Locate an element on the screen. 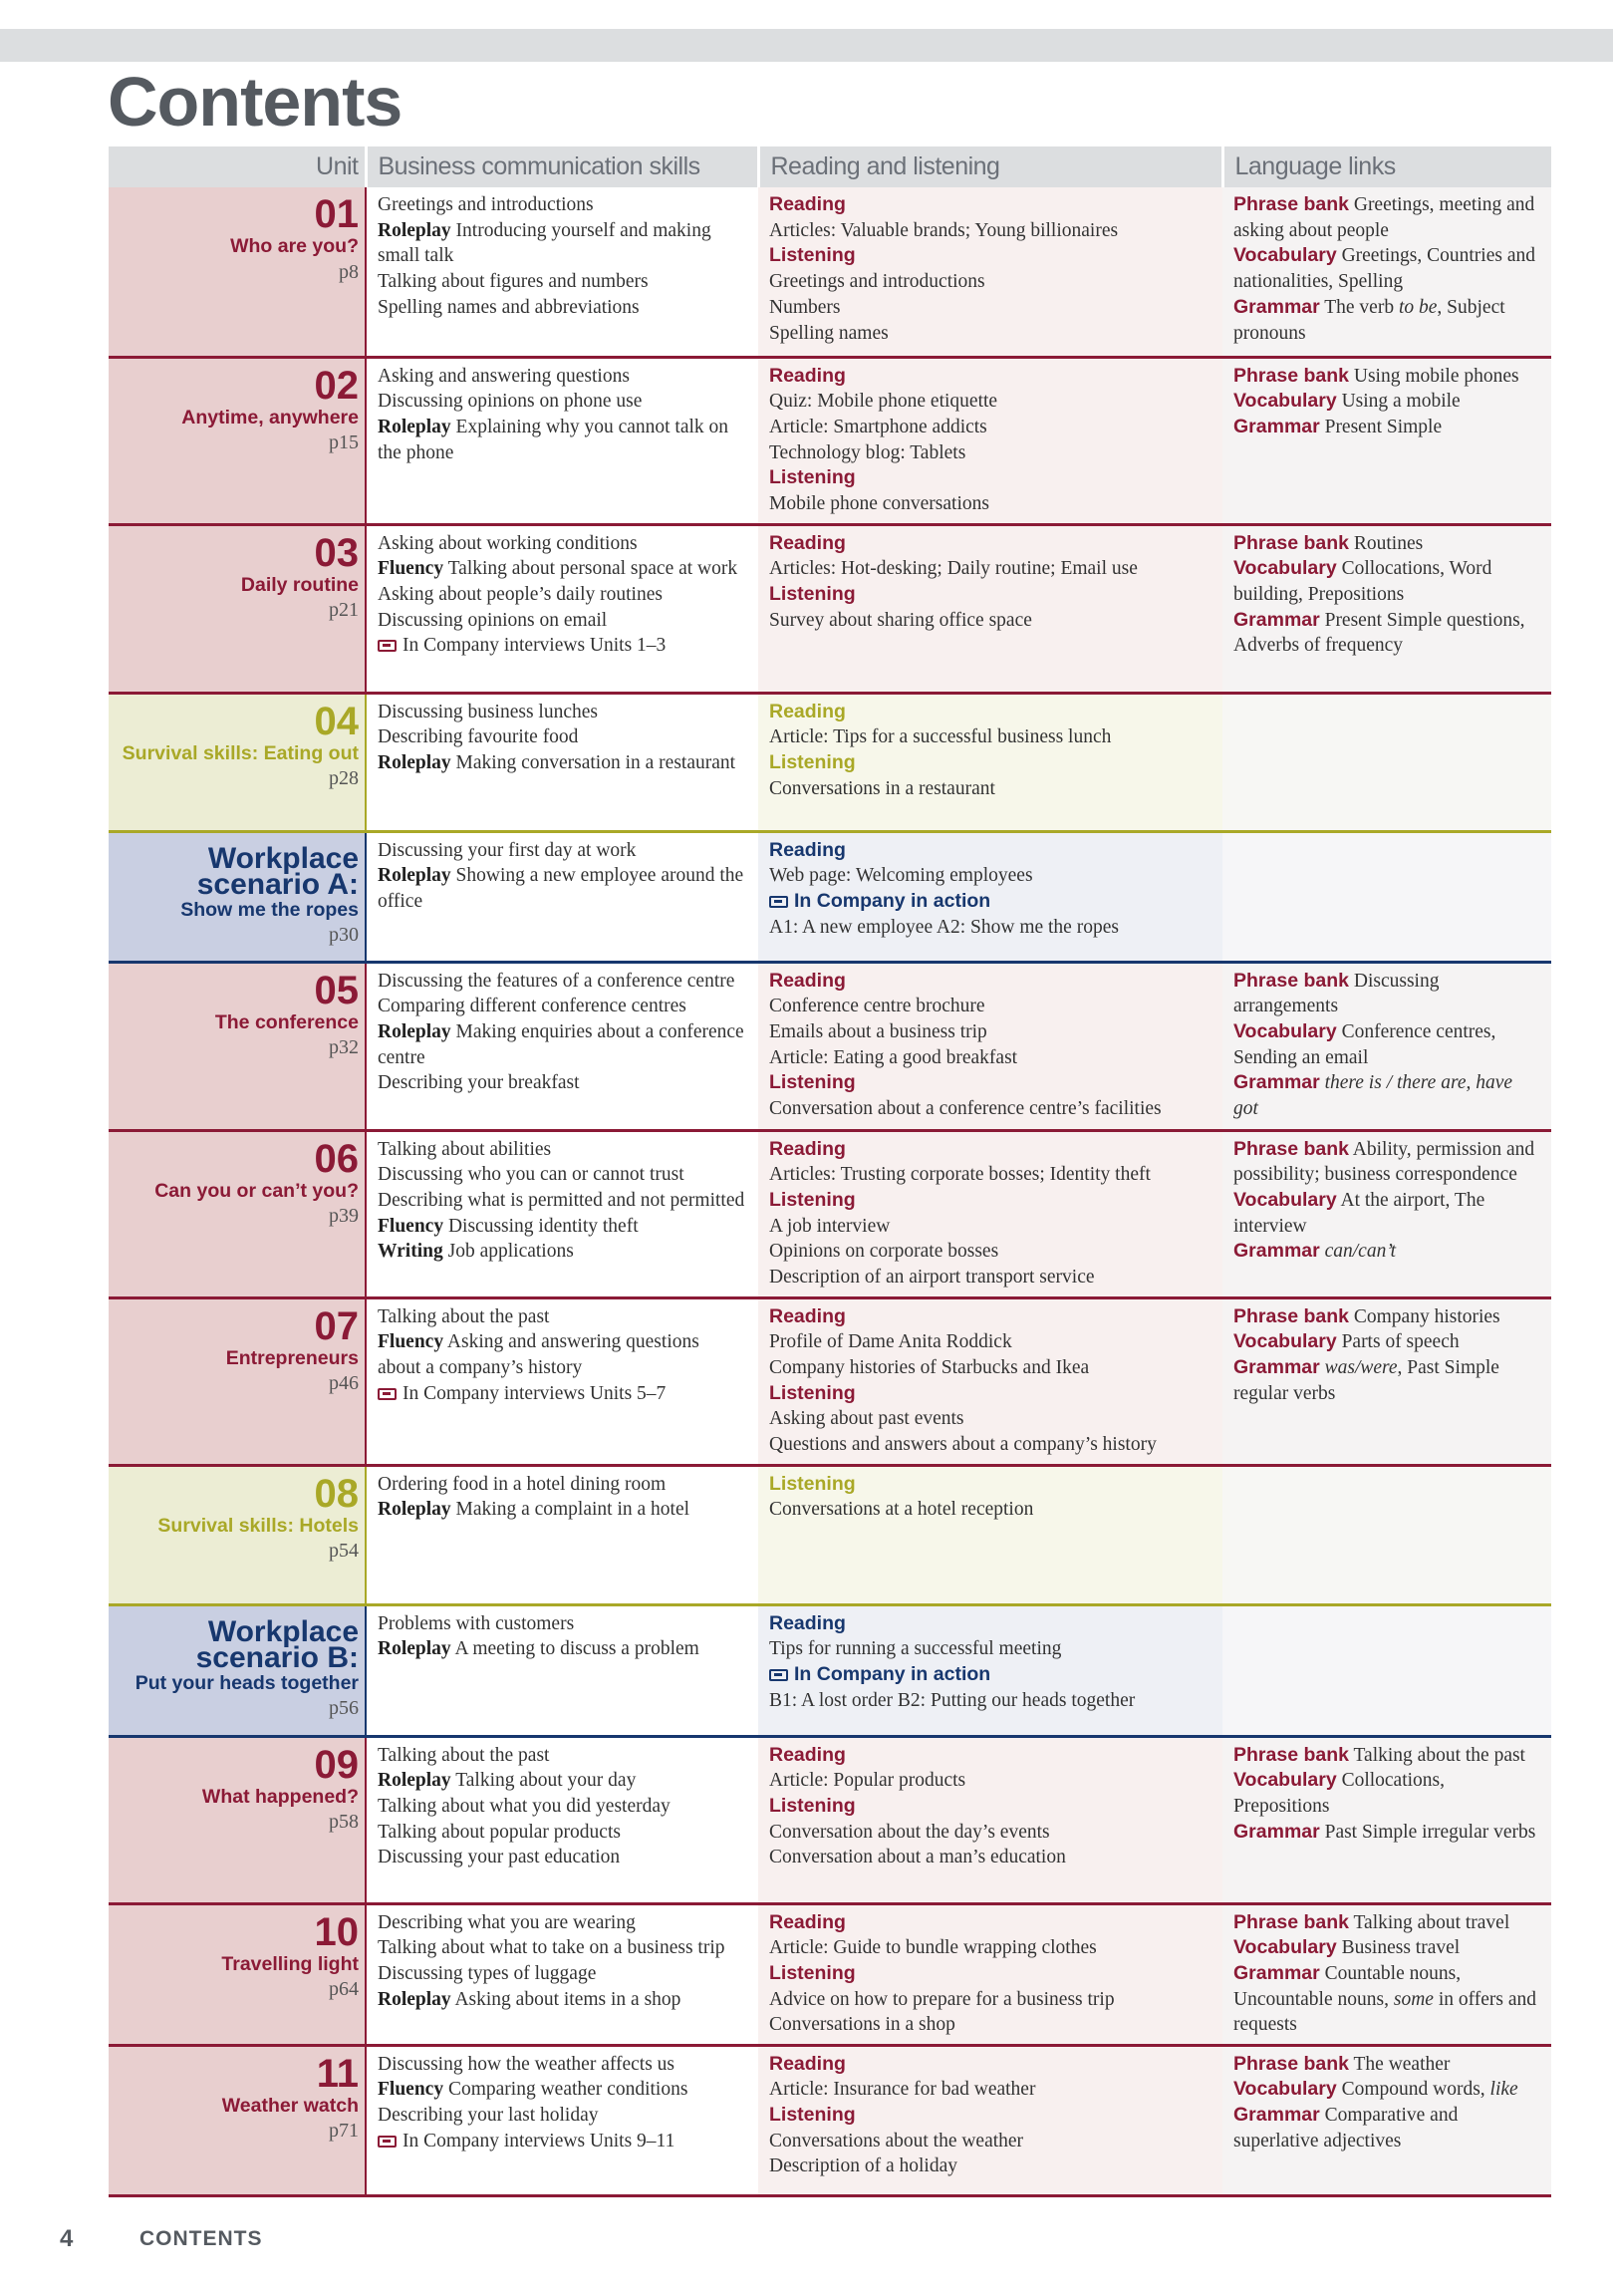 Image resolution: width=1613 pixels, height=2296 pixels. language-item: Vocabulary Collocations, Prepositions is located at coordinates (1386, 1793).